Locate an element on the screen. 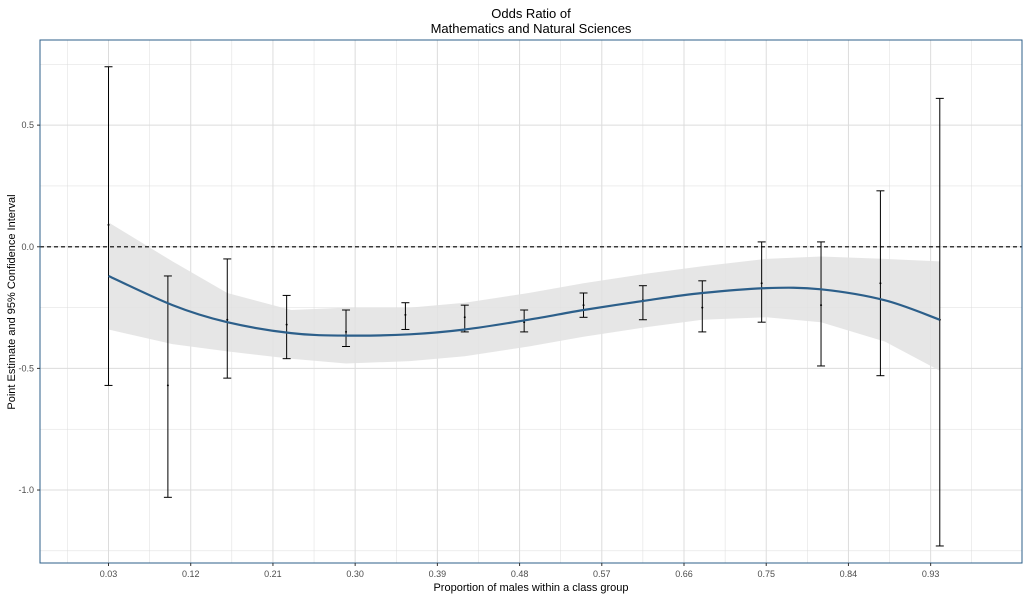  x-tick-label: 0.21 is located at coordinates (273, 574).